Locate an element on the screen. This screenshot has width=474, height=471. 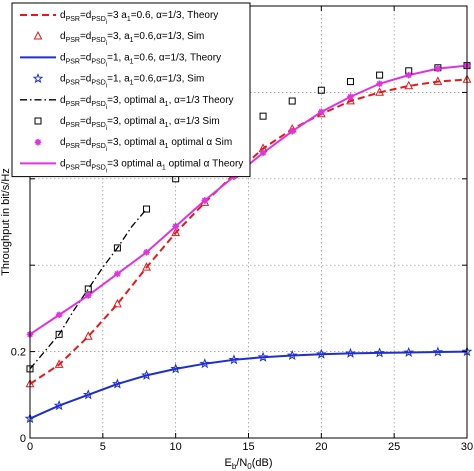
legend-label-part: =0.6,α=1/3, Sim is located at coordinates (169, 36).